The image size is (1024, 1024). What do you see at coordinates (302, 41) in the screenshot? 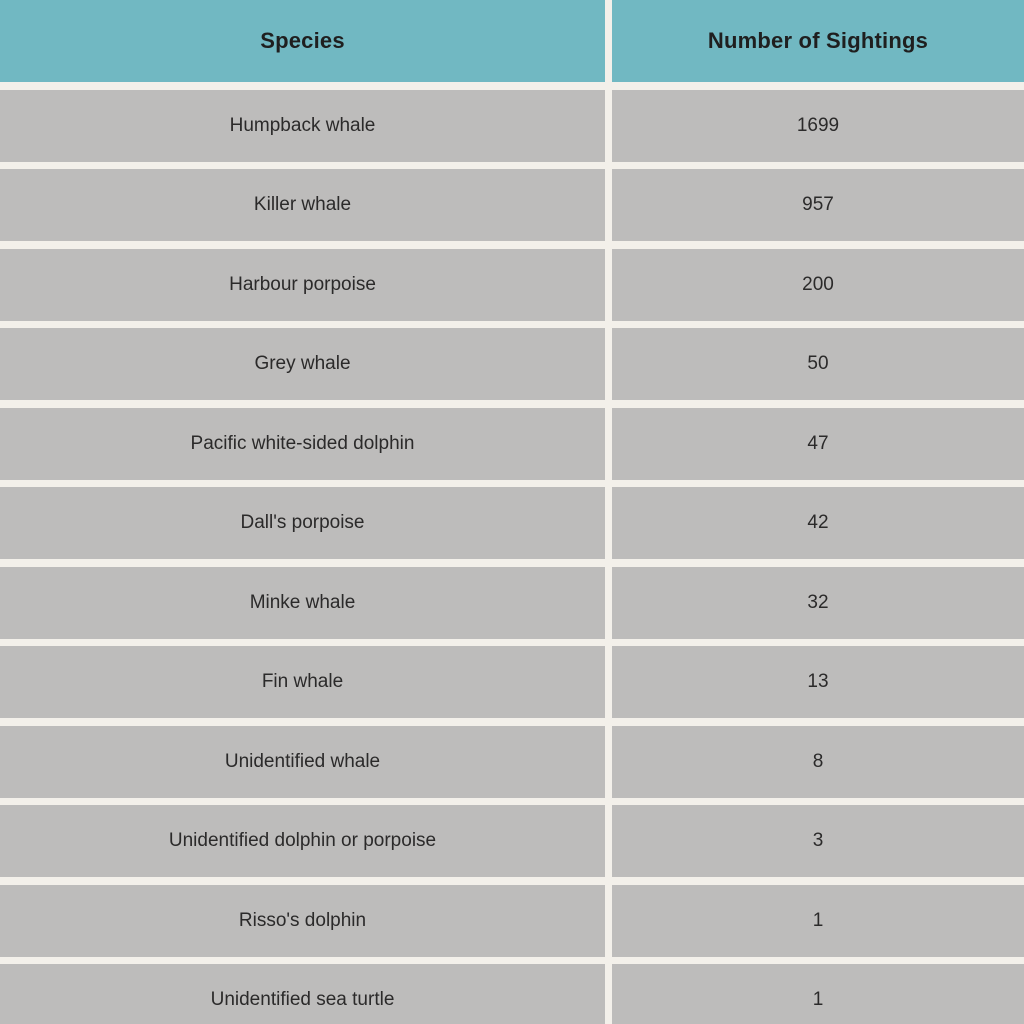
I see `header-species: Species` at bounding box center [302, 41].